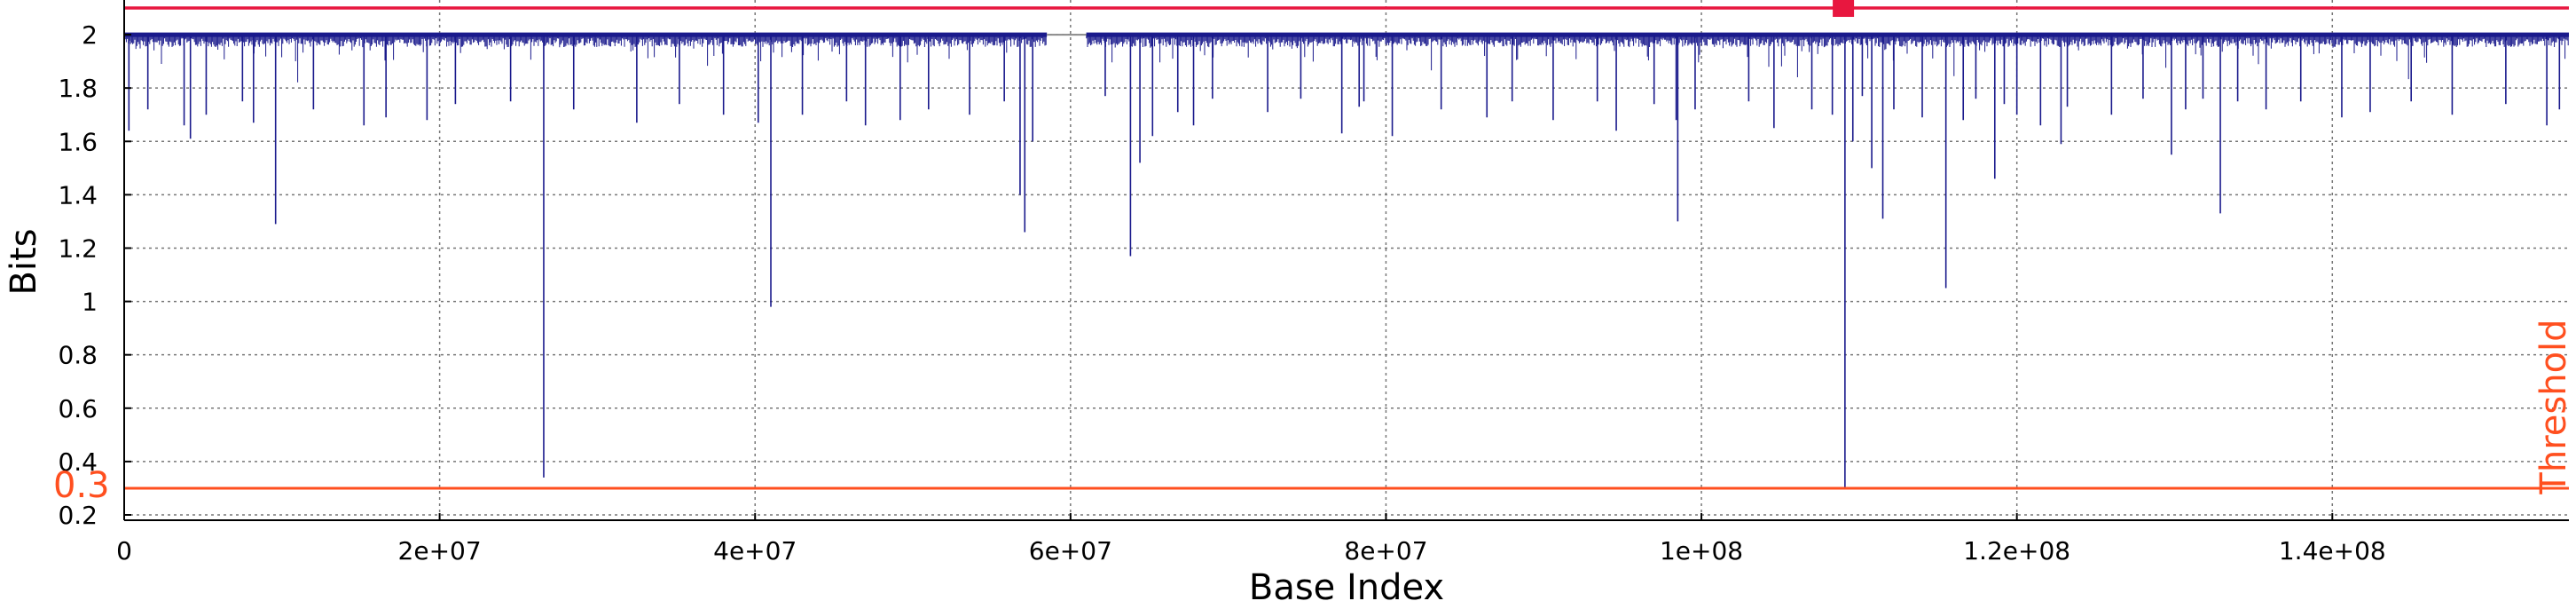 This screenshot has width=2576, height=609. What do you see at coordinates (2553, 406) in the screenshot?
I see `threshold-label: Threshold` at bounding box center [2553, 406].